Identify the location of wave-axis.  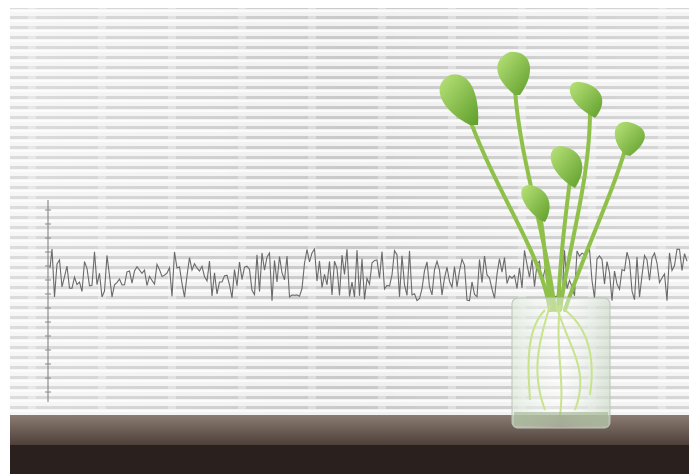
(48, 301).